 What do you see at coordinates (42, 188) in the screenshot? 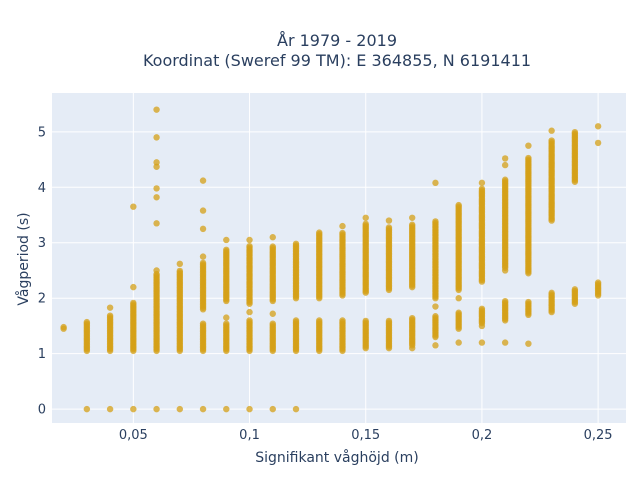
I see `y-tick-label: 4` at bounding box center [42, 188].